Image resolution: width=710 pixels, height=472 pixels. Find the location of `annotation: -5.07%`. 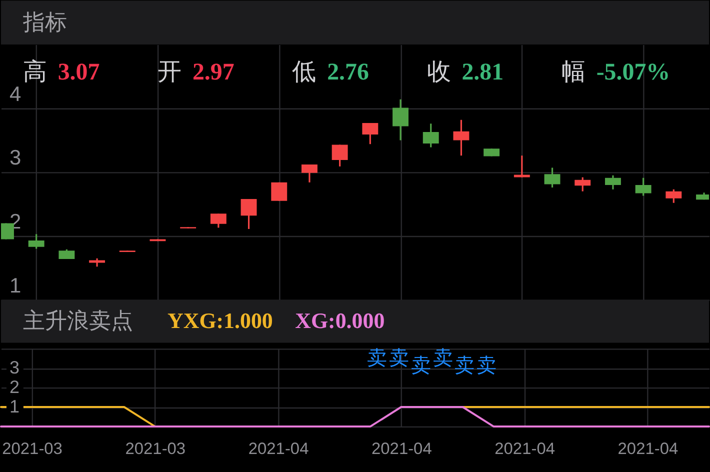

annotation: -5.07% is located at coordinates (633, 72).